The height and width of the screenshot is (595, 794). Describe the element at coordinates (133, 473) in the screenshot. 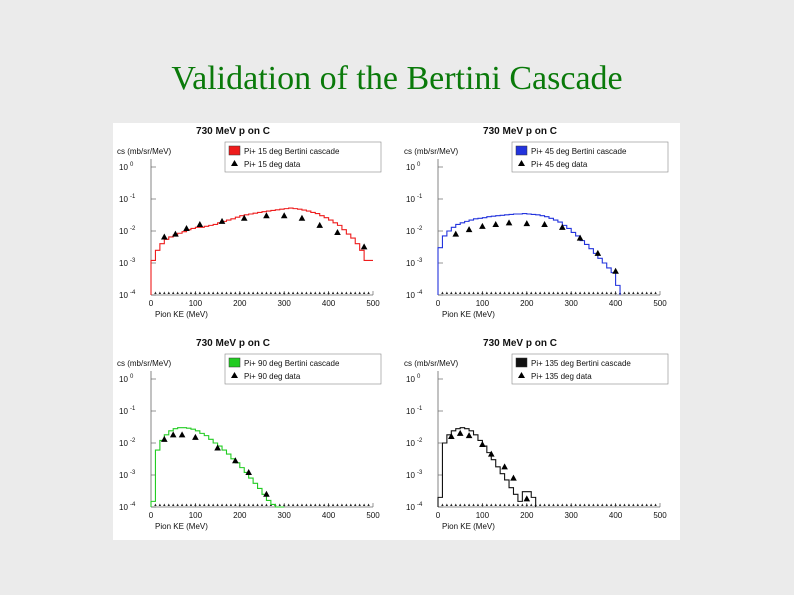

I see `y-tick-exponent: -3` at that location.